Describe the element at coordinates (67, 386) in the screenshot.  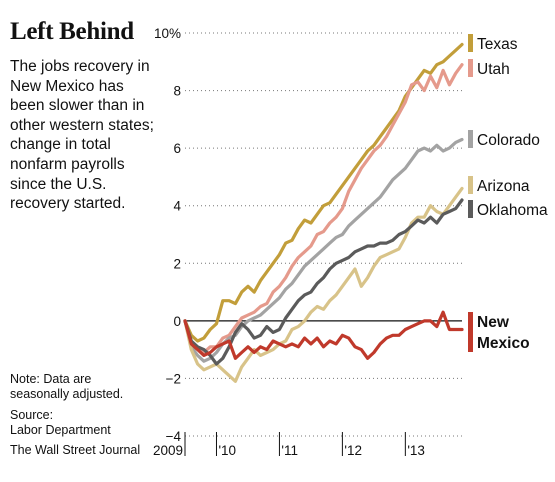
I see `chart-note: Note: Data are seasonally adjusted.` at that location.